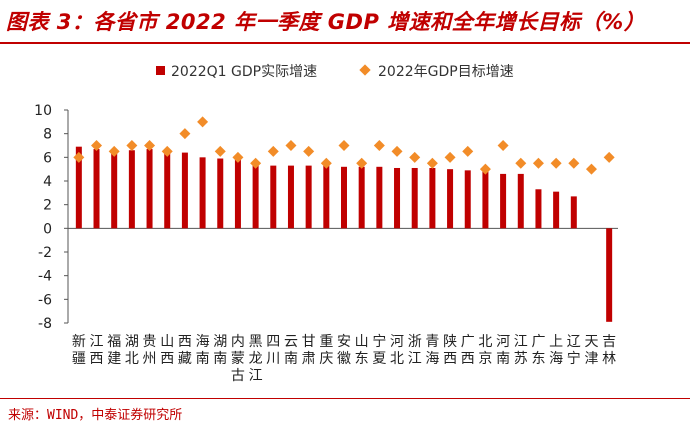 The height and width of the screenshot is (428, 690). What do you see at coordinates (43, 111) in the screenshot?
I see `y-tick-label: 10` at bounding box center [43, 111].